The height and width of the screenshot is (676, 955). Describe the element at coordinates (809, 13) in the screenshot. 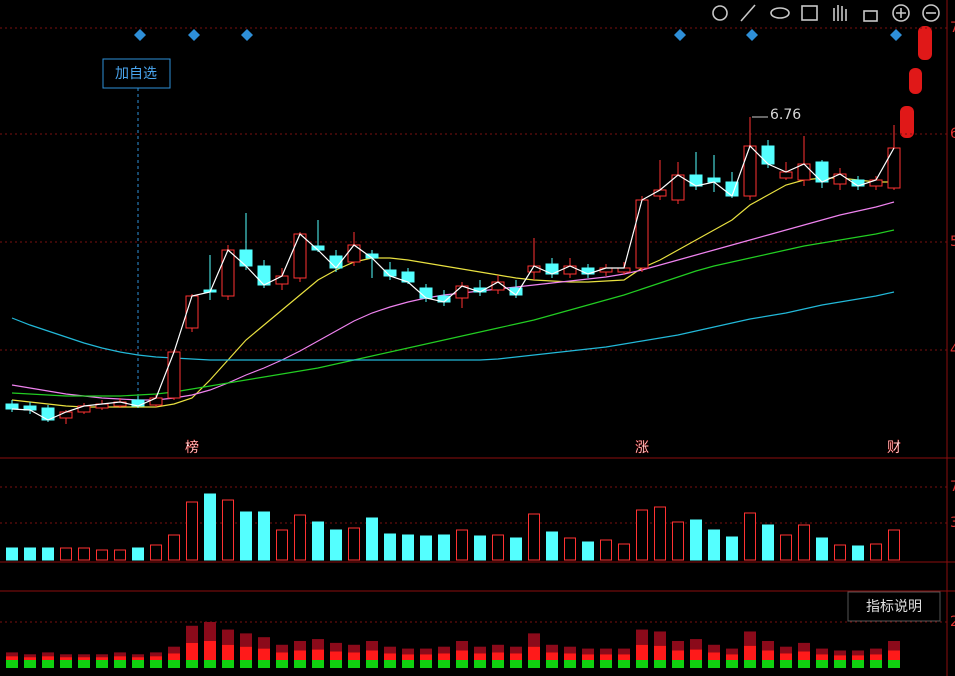

I see `box-icon` at that location.